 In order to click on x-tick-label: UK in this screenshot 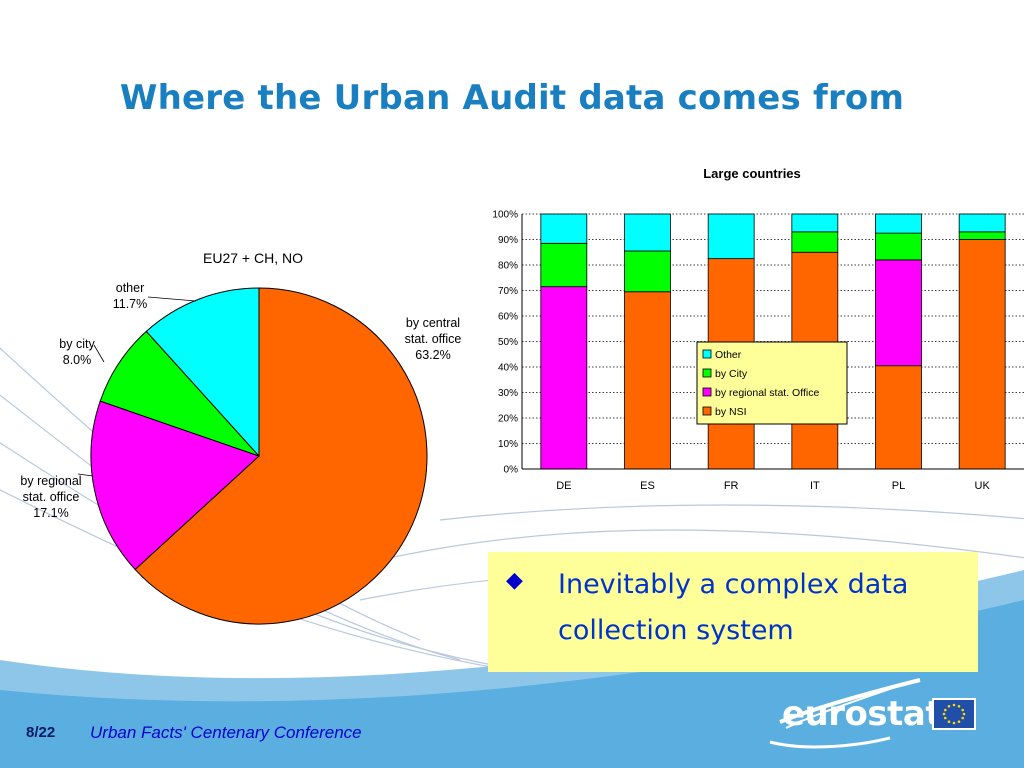, I will do `click(983, 486)`.